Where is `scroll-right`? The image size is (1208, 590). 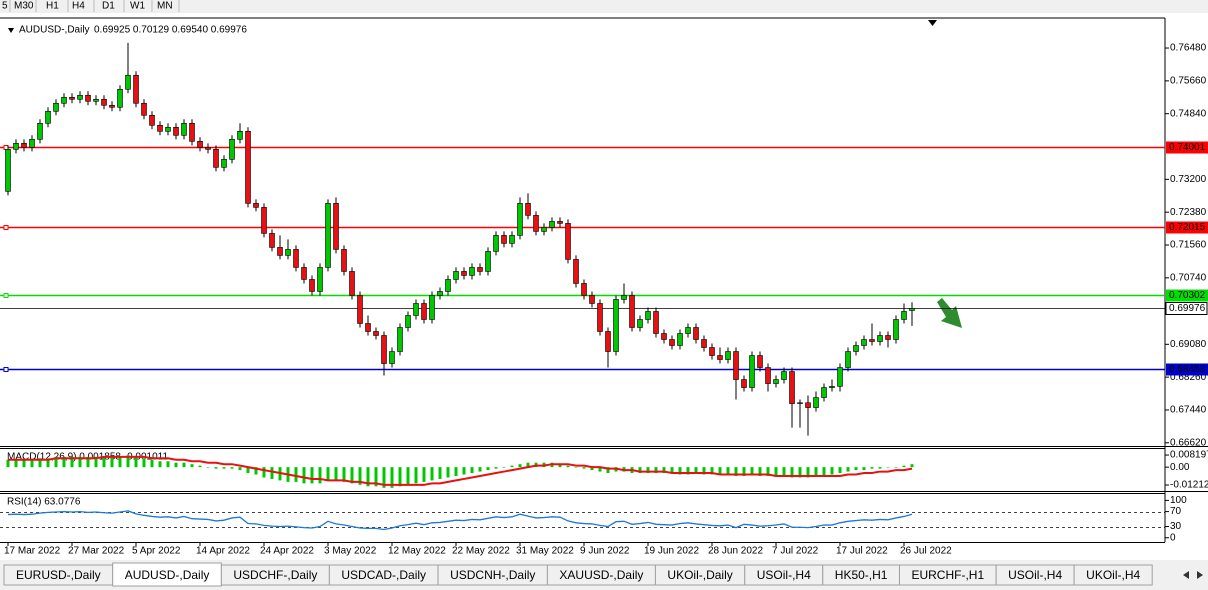
scroll-right is located at coordinates (1200, 575).